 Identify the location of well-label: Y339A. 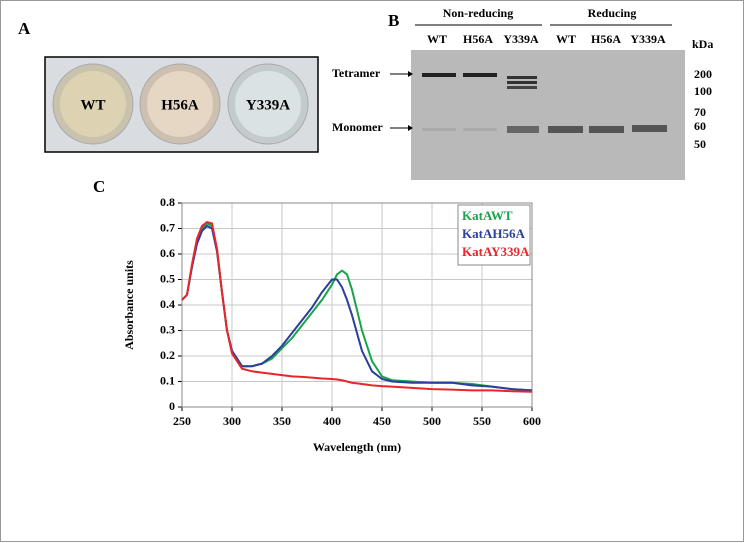
(268, 105).